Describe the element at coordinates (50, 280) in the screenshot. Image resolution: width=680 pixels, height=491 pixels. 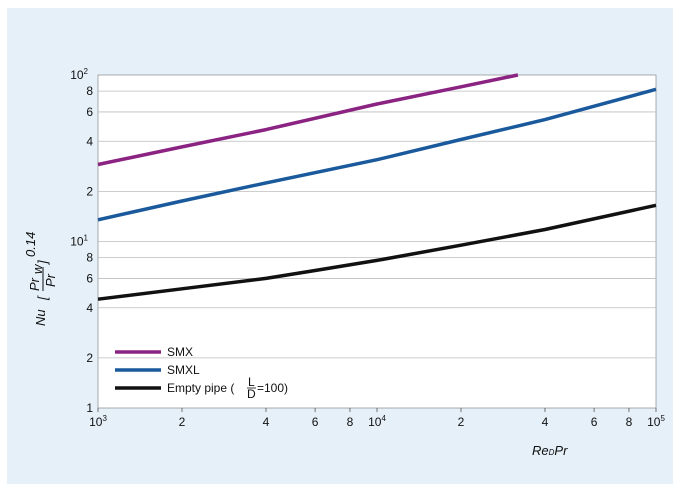
I see `y-label-den: Pr` at that location.